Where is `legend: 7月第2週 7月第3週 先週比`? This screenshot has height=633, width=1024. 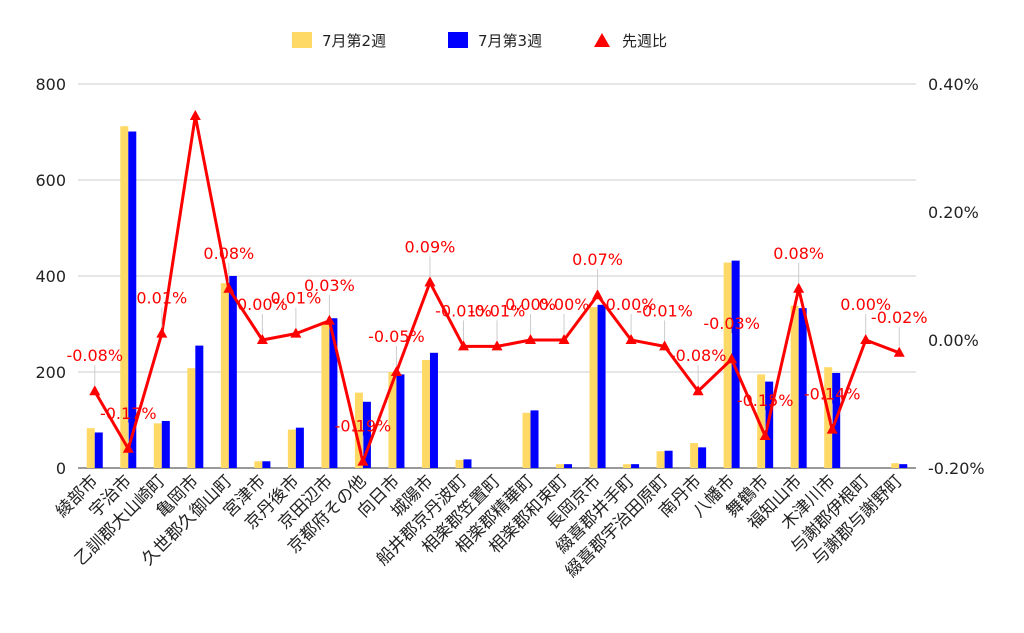 legend: 7月第2週 7月第3週 先週比 is located at coordinates (479, 41).